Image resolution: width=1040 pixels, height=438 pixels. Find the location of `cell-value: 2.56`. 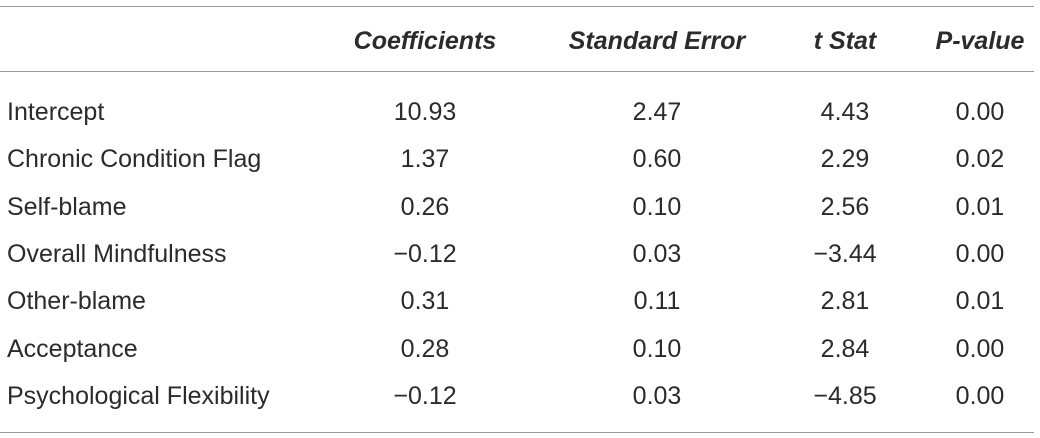

cell-value: 2.56 is located at coordinates (845, 206).